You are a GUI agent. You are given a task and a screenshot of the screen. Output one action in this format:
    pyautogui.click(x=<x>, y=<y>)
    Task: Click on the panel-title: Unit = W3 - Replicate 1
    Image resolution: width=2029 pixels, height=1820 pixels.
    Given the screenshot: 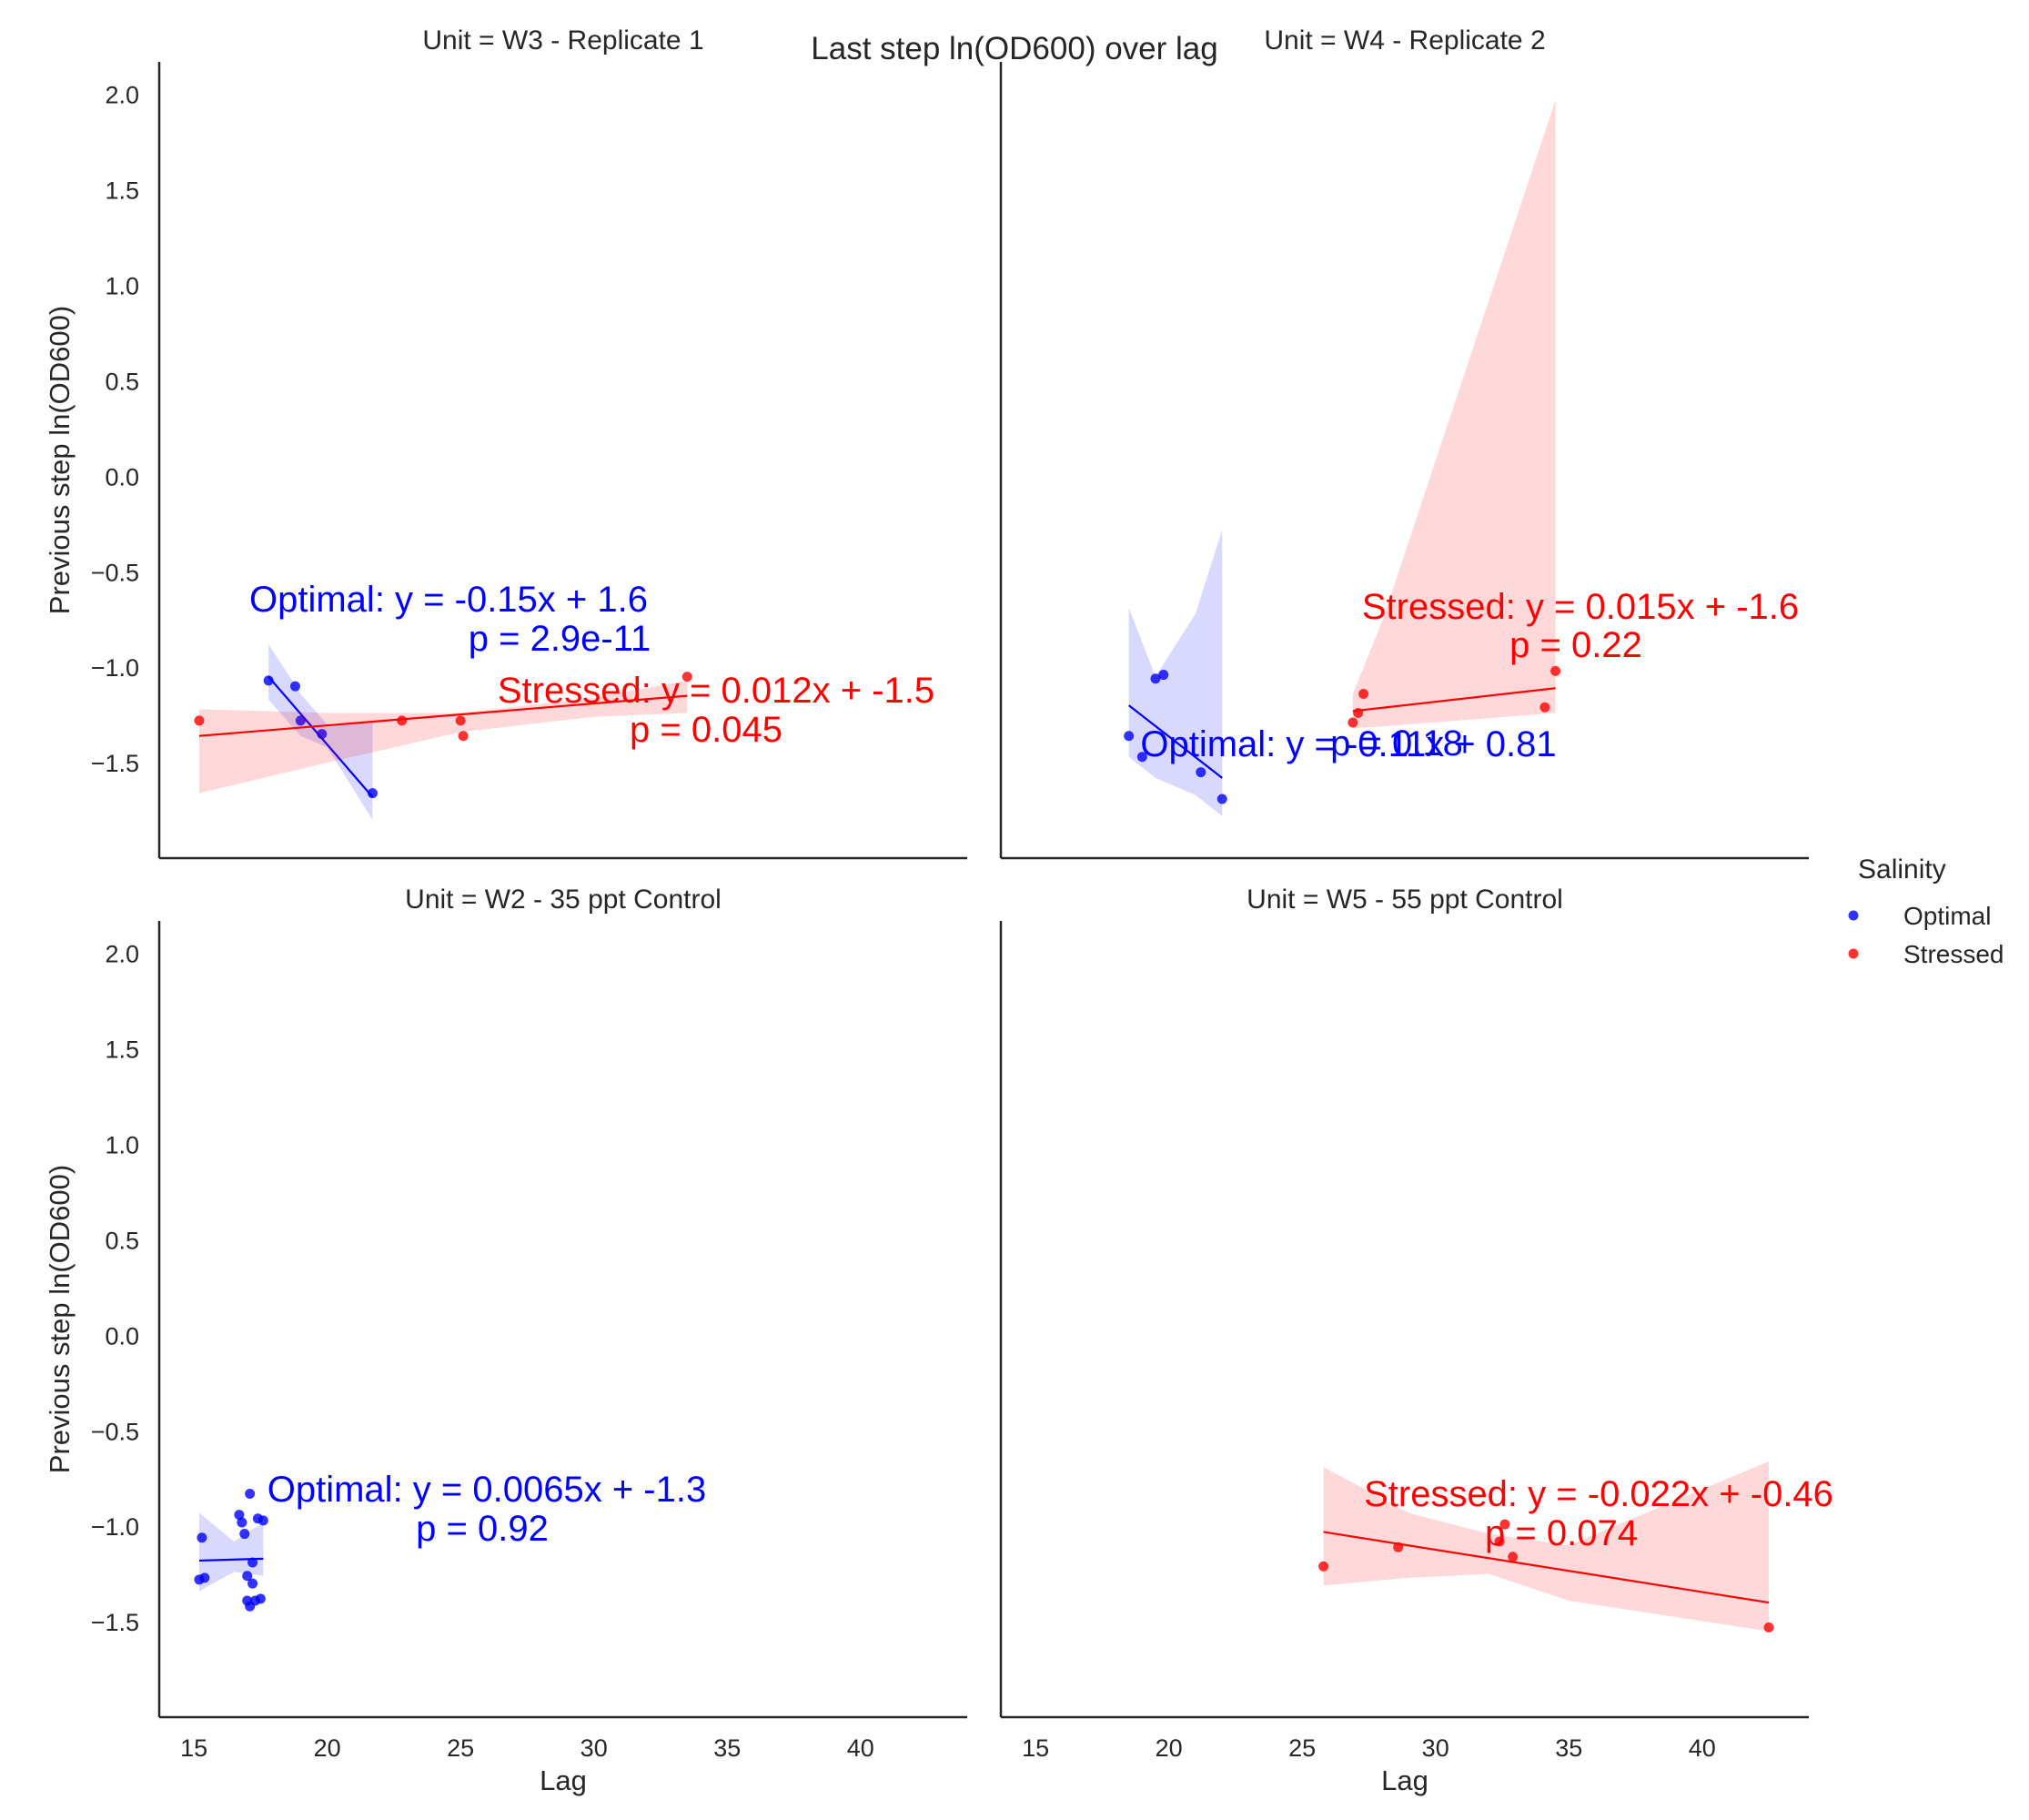 What is the action you would take?
    pyautogui.click(x=563, y=41)
    